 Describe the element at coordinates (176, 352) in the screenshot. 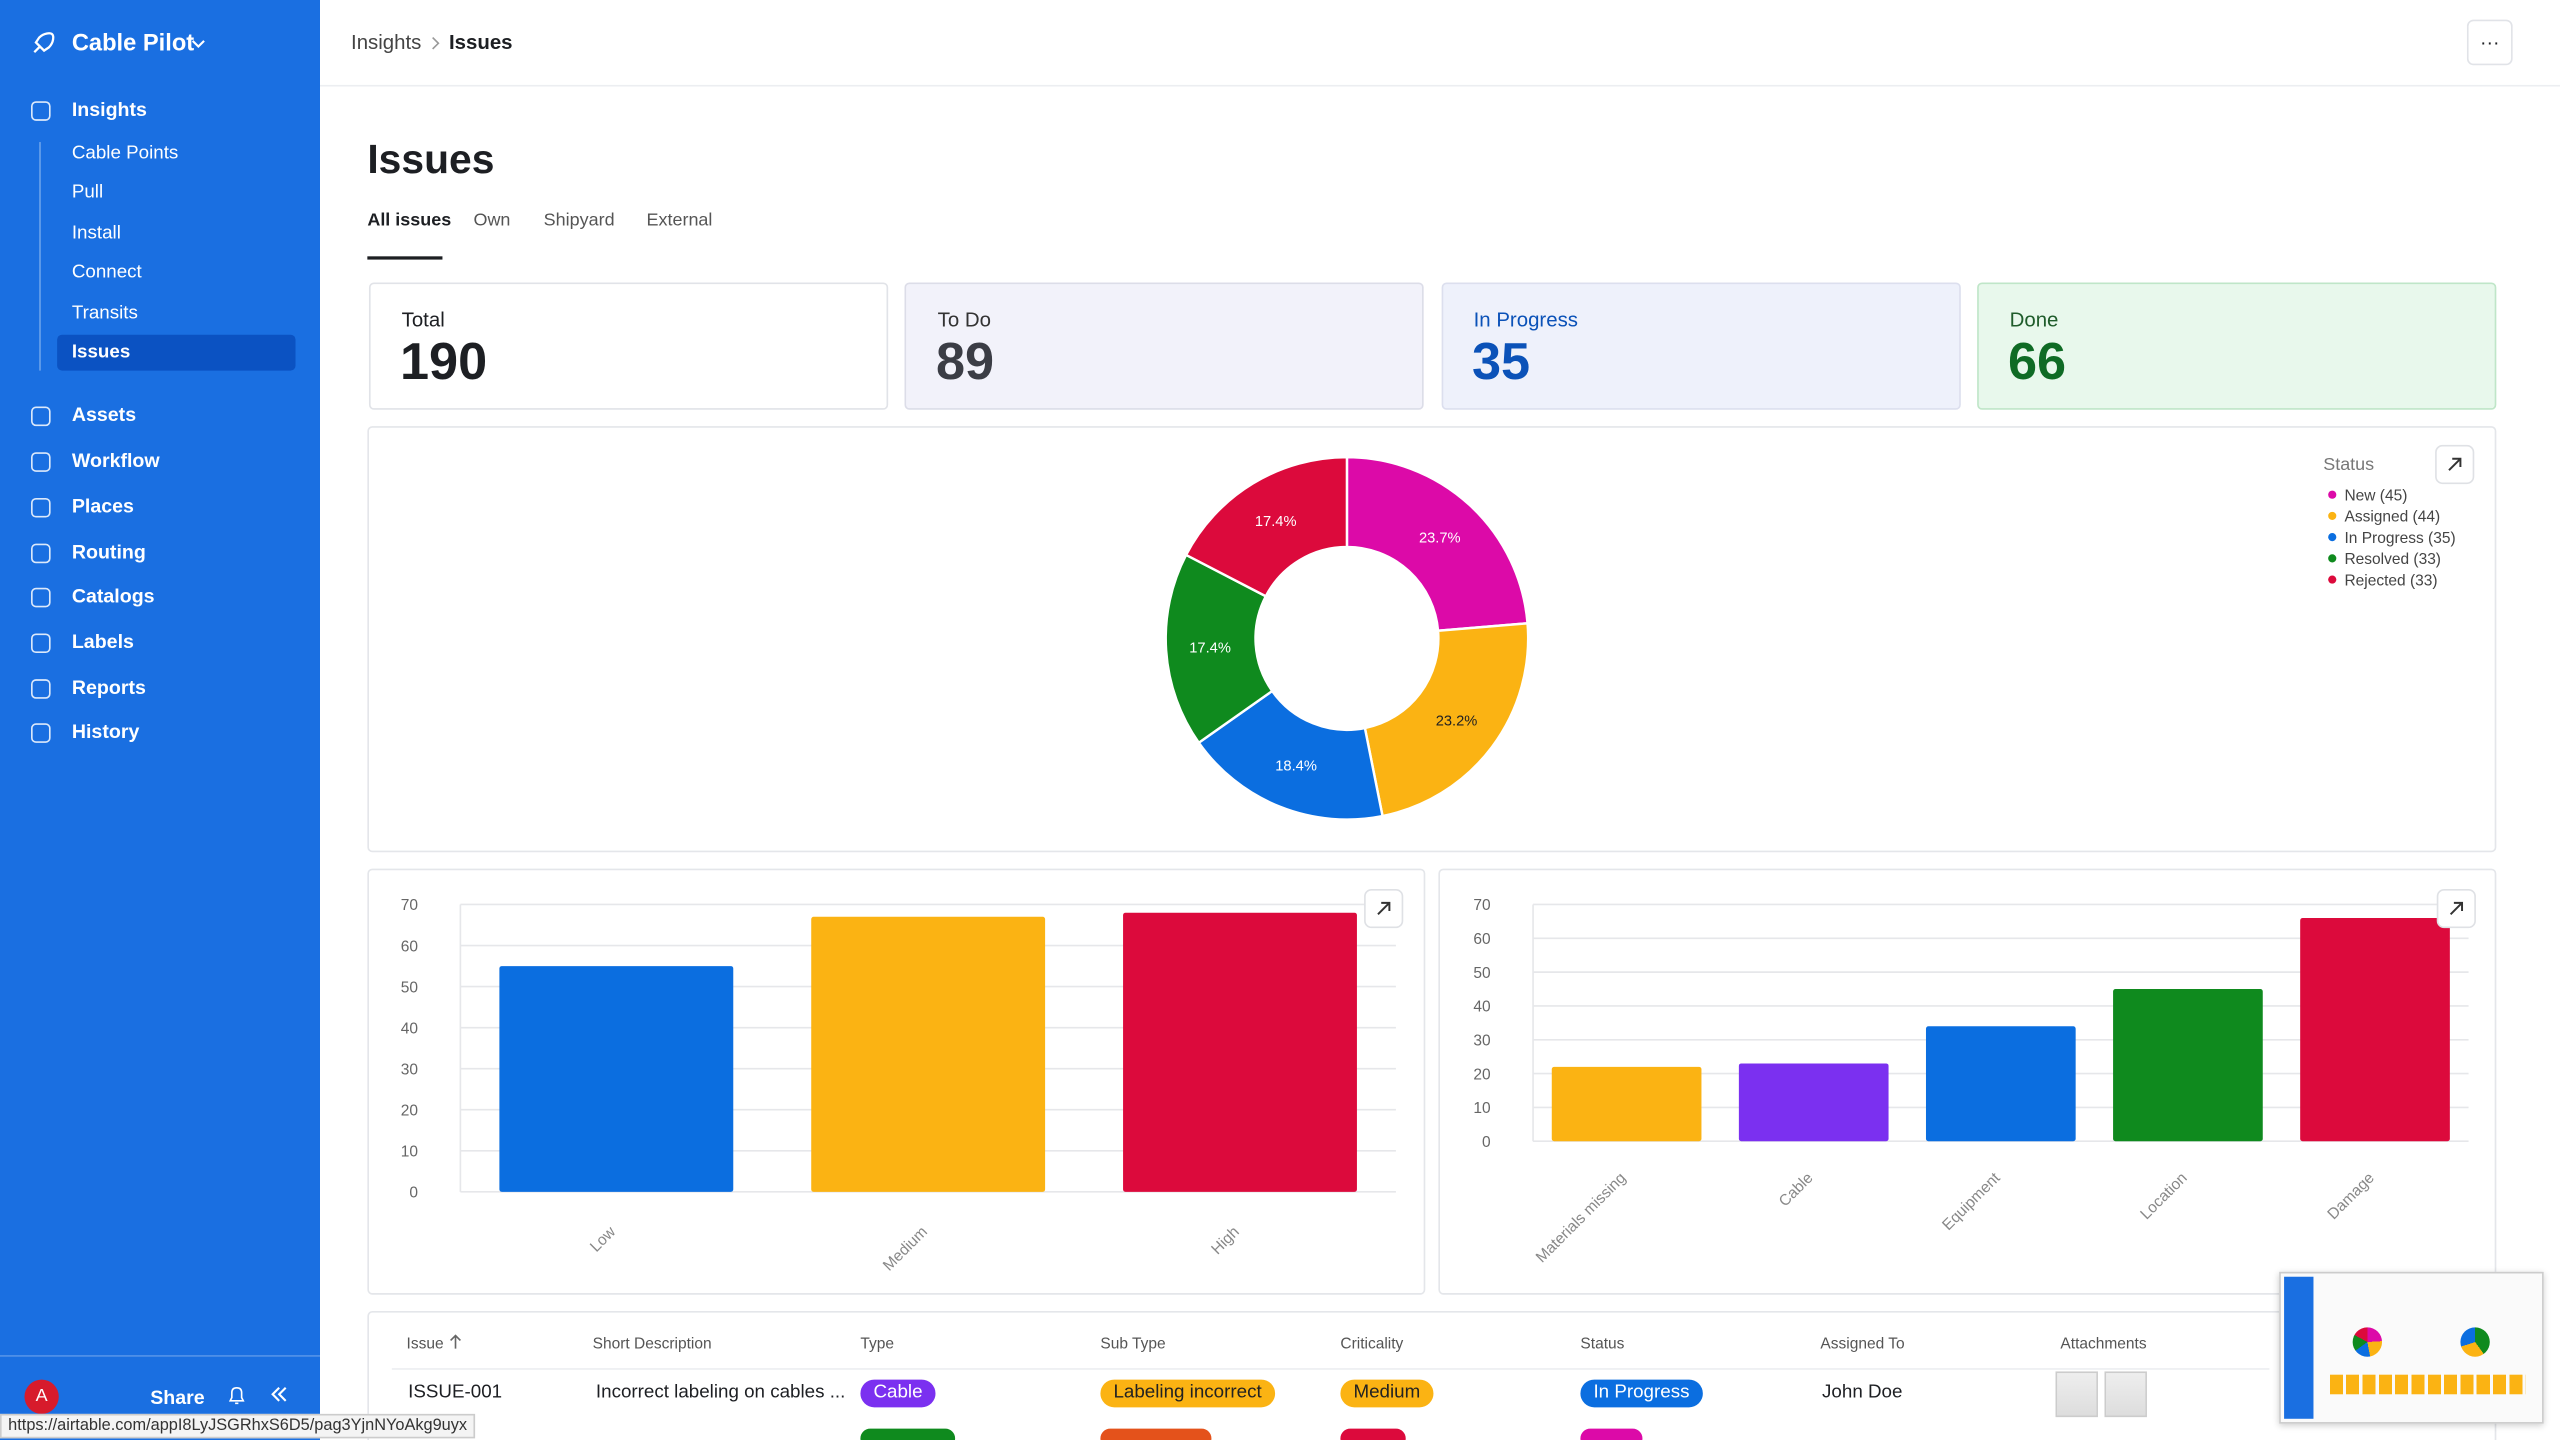

I see `nav-active-bg` at that location.